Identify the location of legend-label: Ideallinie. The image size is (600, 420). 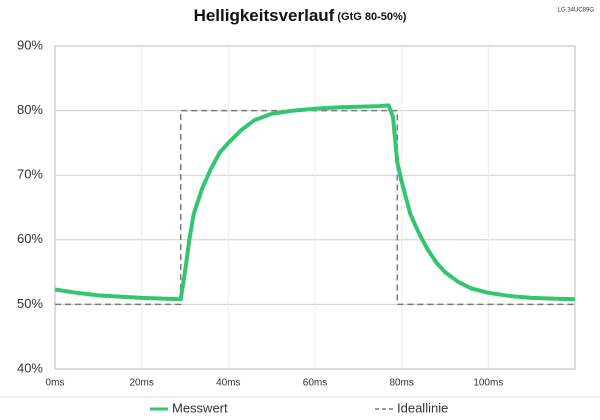
(422, 407).